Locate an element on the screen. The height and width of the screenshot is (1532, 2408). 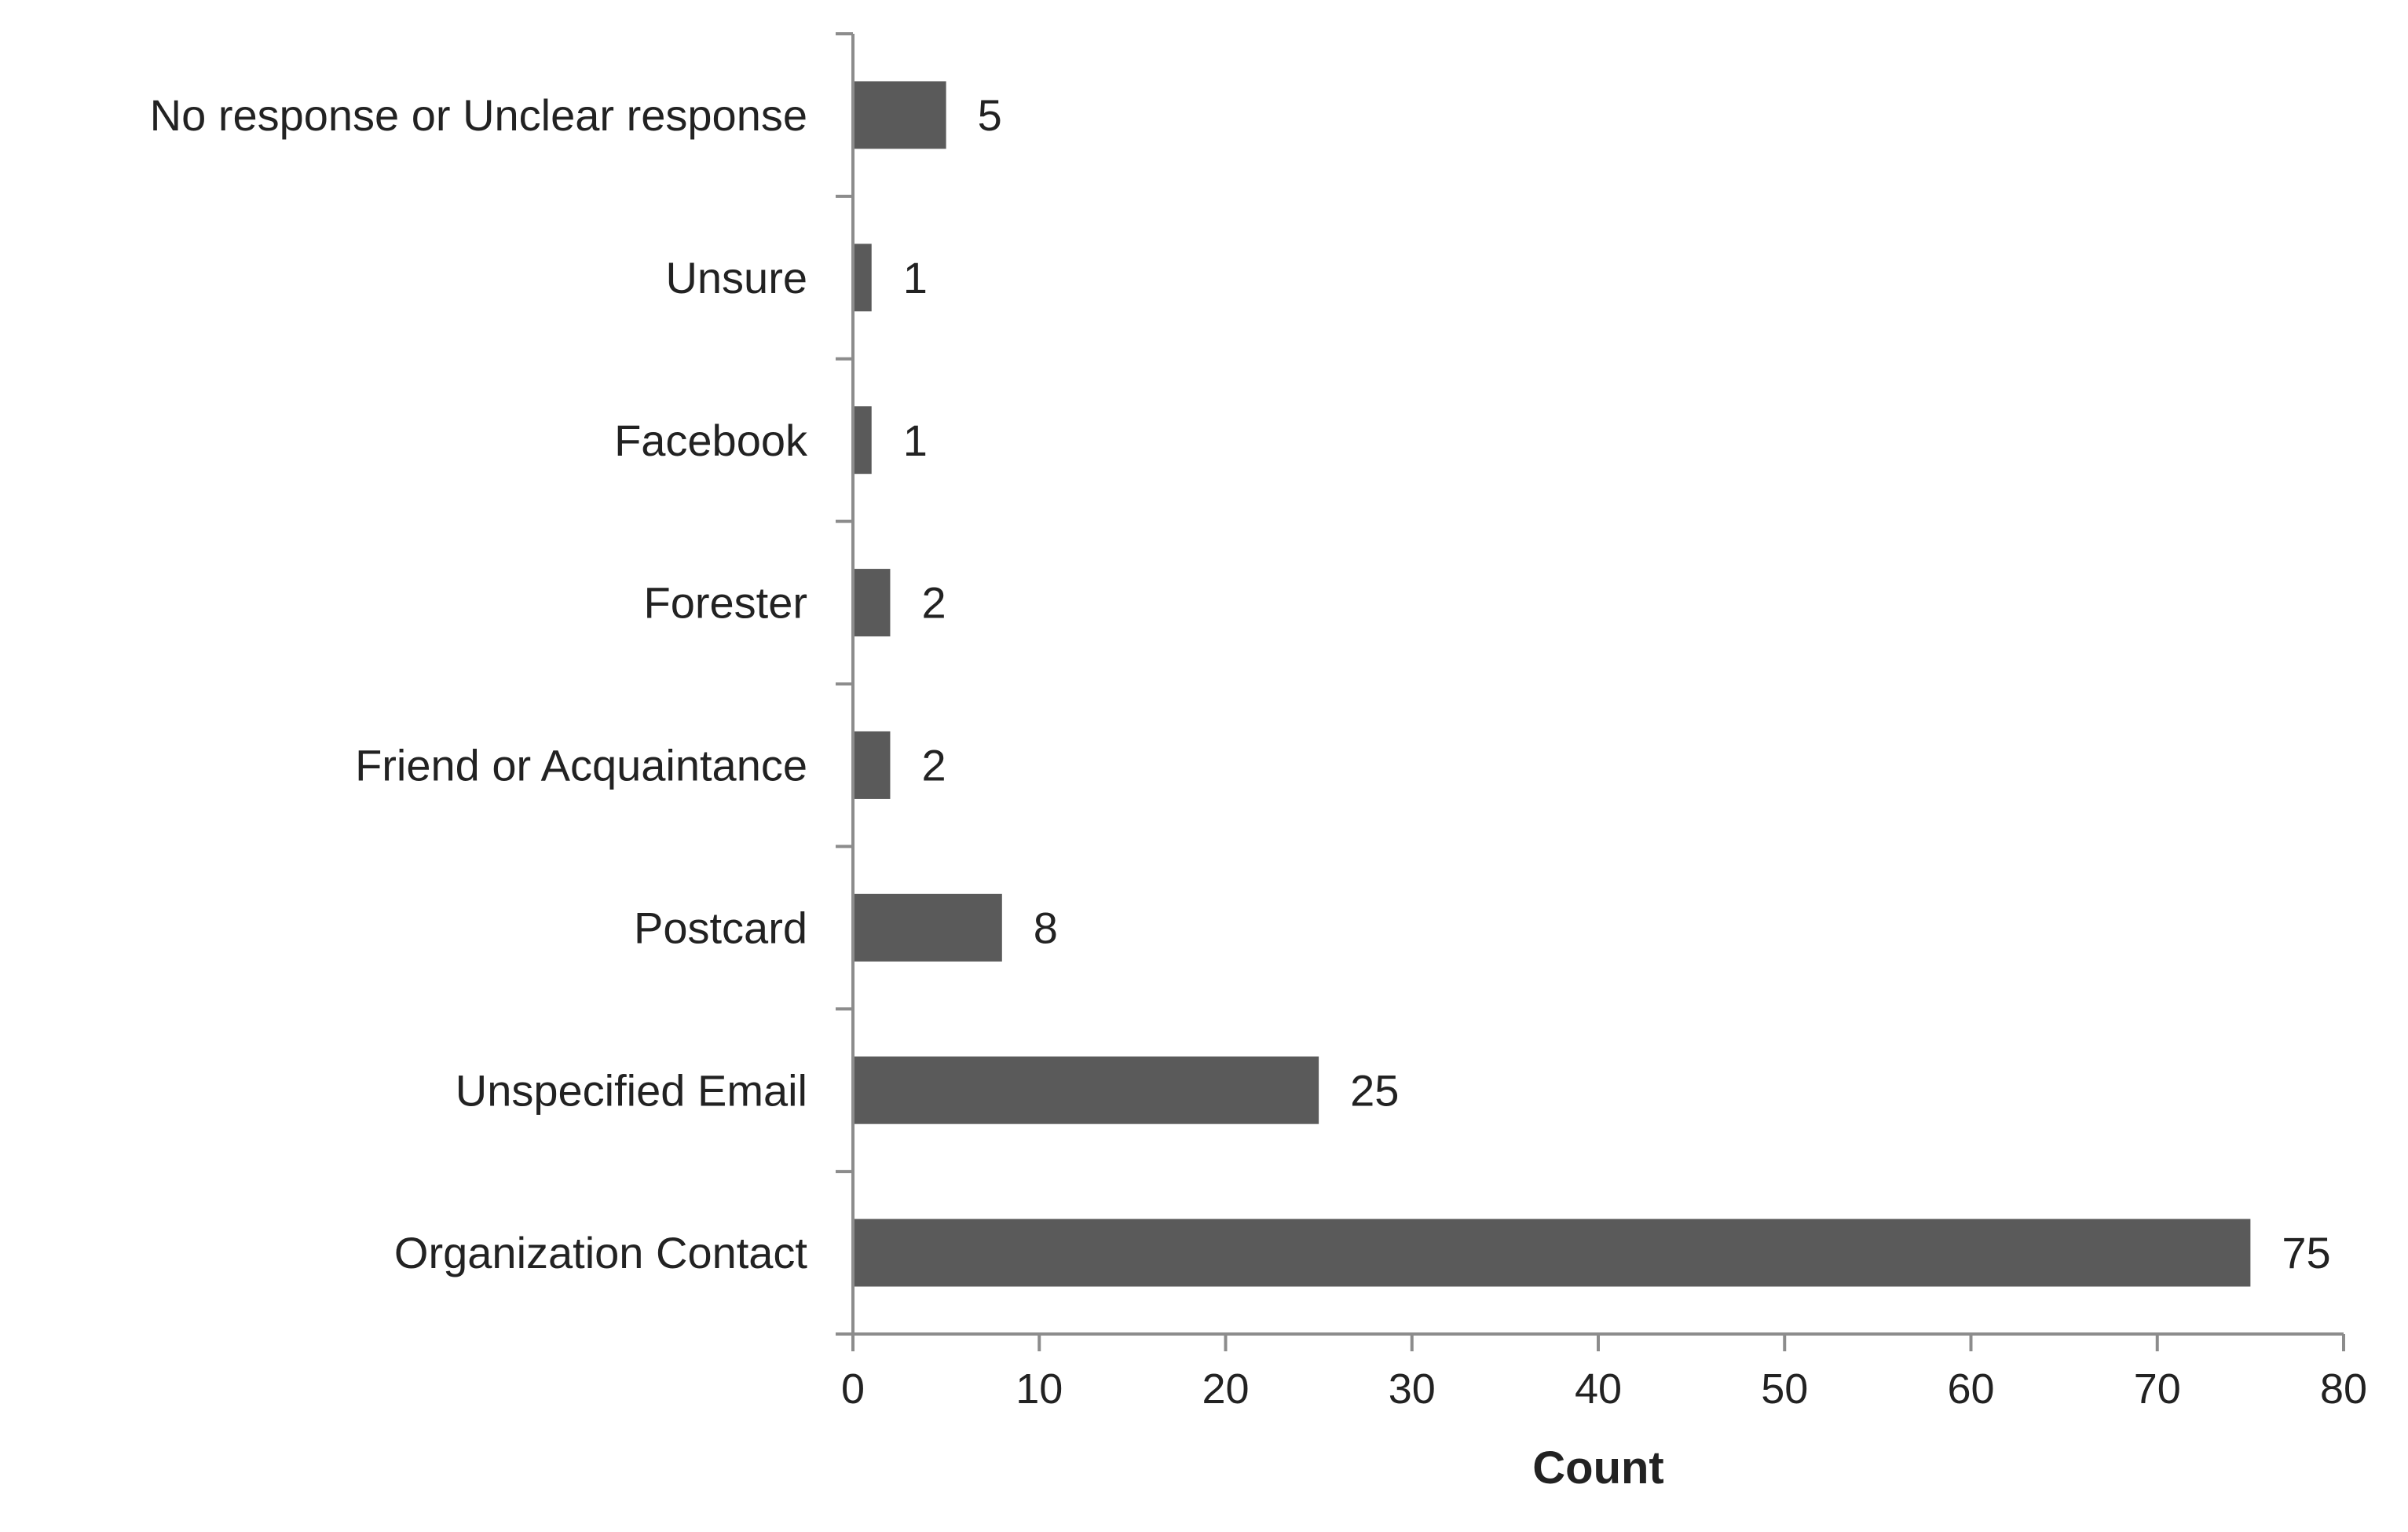
category-label: Postcard is located at coordinates (720, 928).